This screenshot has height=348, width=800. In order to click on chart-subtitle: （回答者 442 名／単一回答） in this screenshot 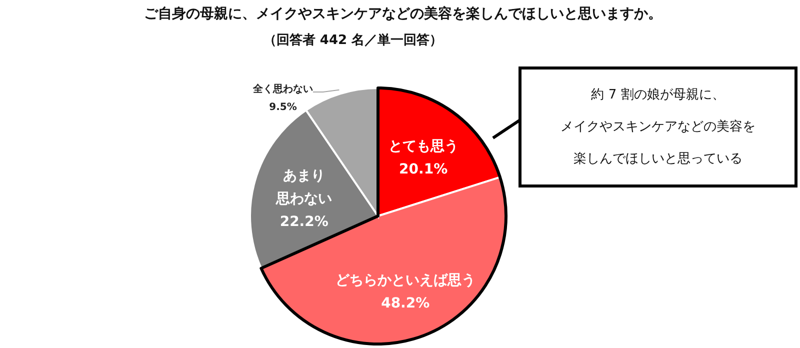, I will do `click(353, 40)`.